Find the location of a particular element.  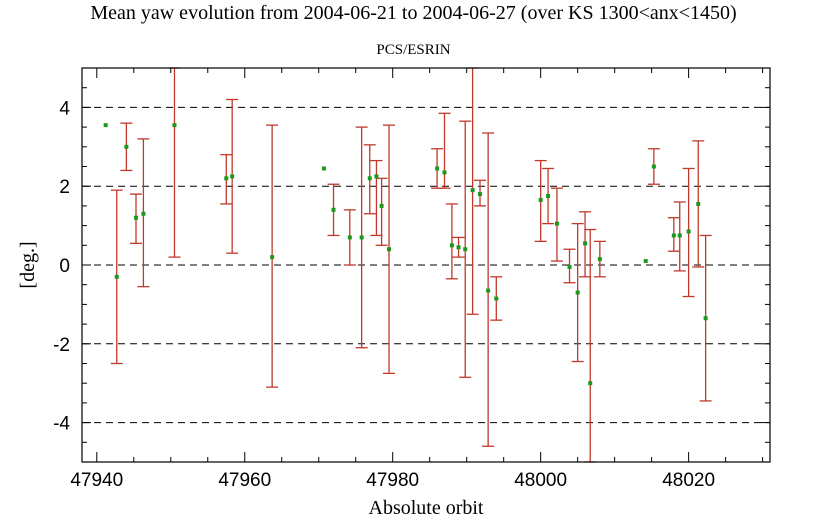

chart-subtitle: PCS/ESRIN is located at coordinates (413, 50).